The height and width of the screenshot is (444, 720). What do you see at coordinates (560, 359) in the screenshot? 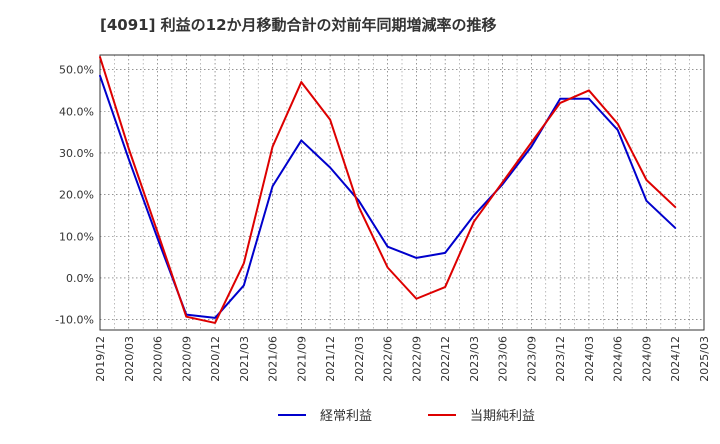
I see `x-tick-label: 2023/12` at bounding box center [560, 359].